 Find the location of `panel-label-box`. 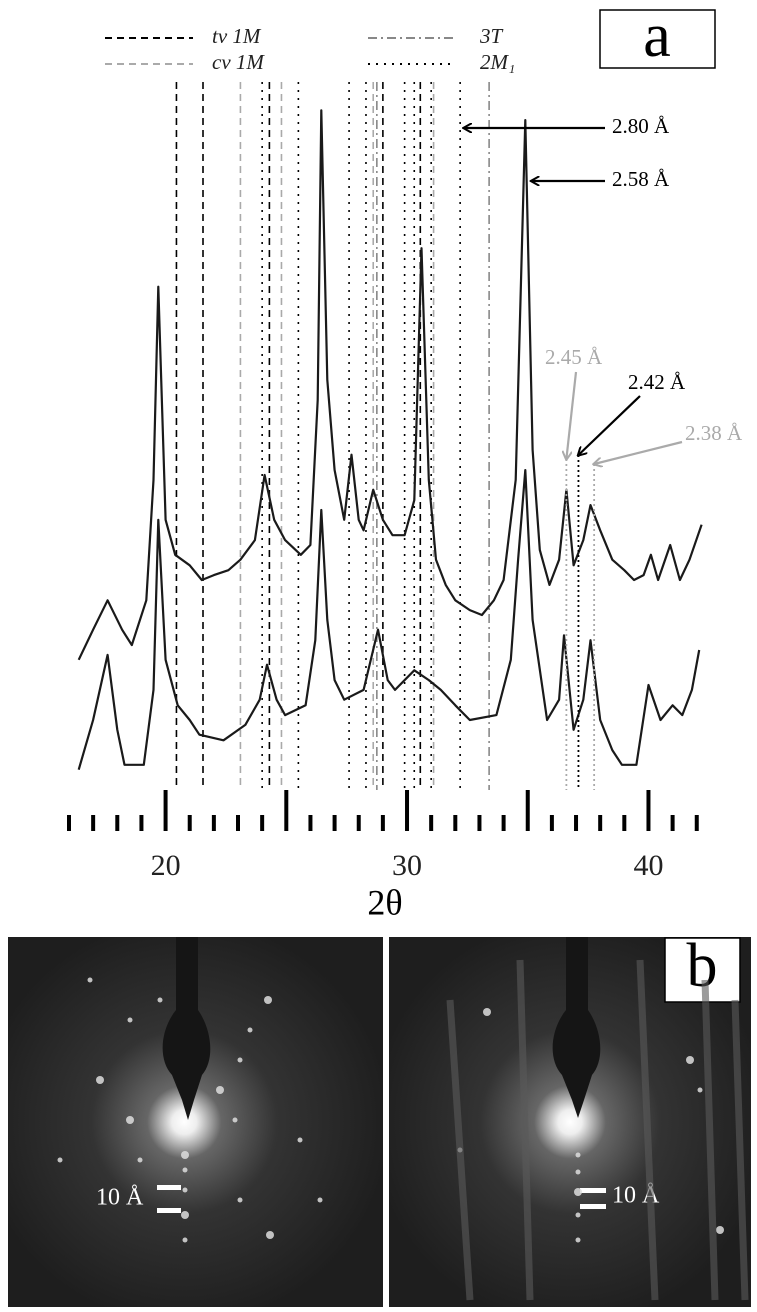

panel-label-box is located at coordinates (657, 39).